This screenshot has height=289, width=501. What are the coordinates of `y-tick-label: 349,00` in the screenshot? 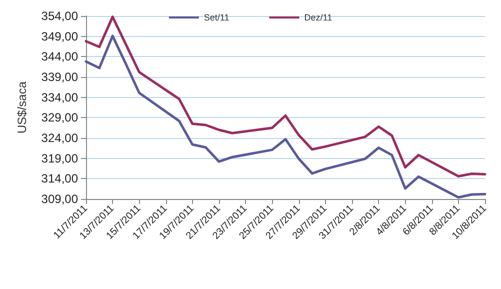 It's located at (59, 36).